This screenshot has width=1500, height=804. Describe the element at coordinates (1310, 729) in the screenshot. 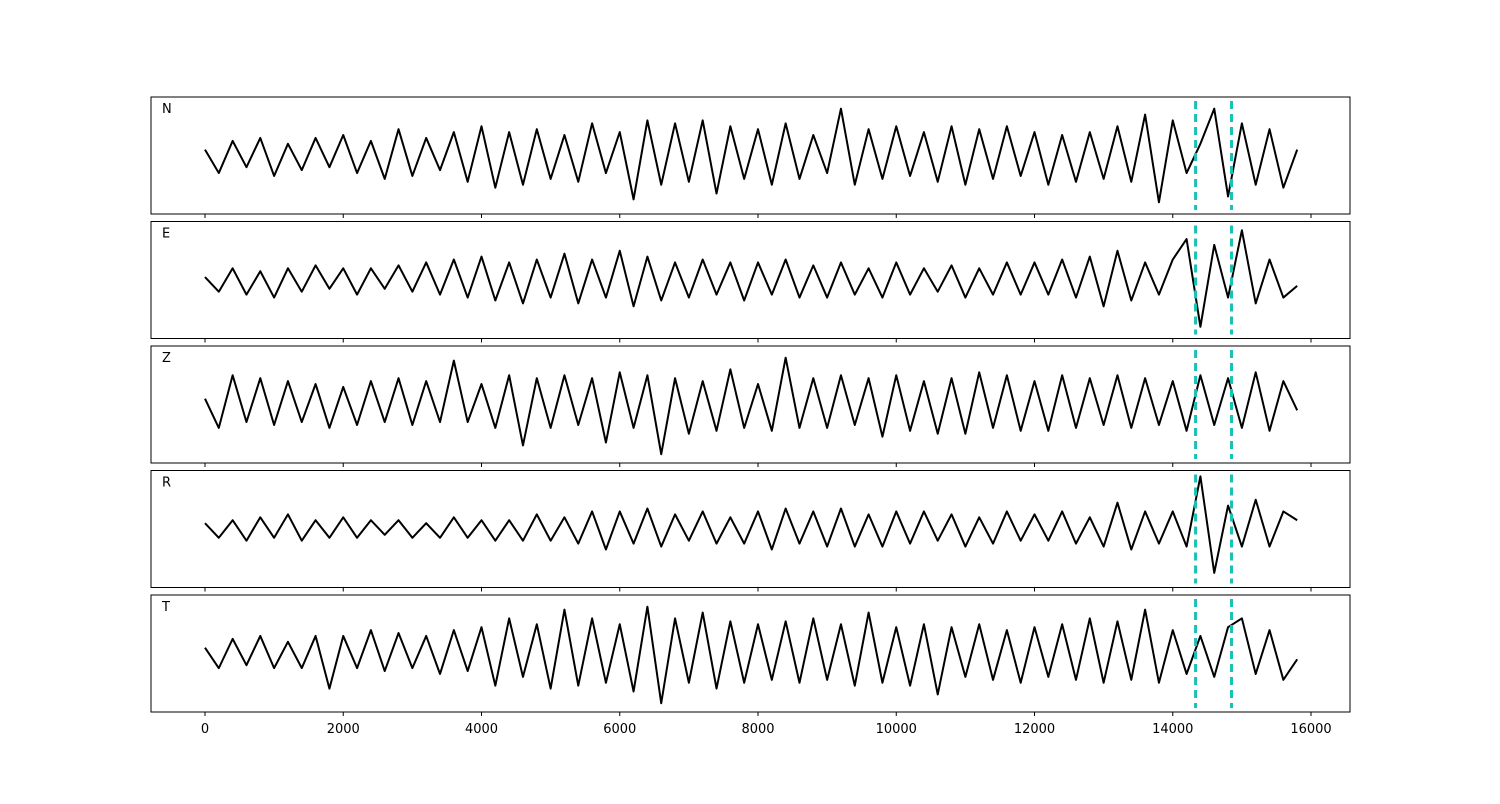

I see `x-tick-label: 16000` at that location.